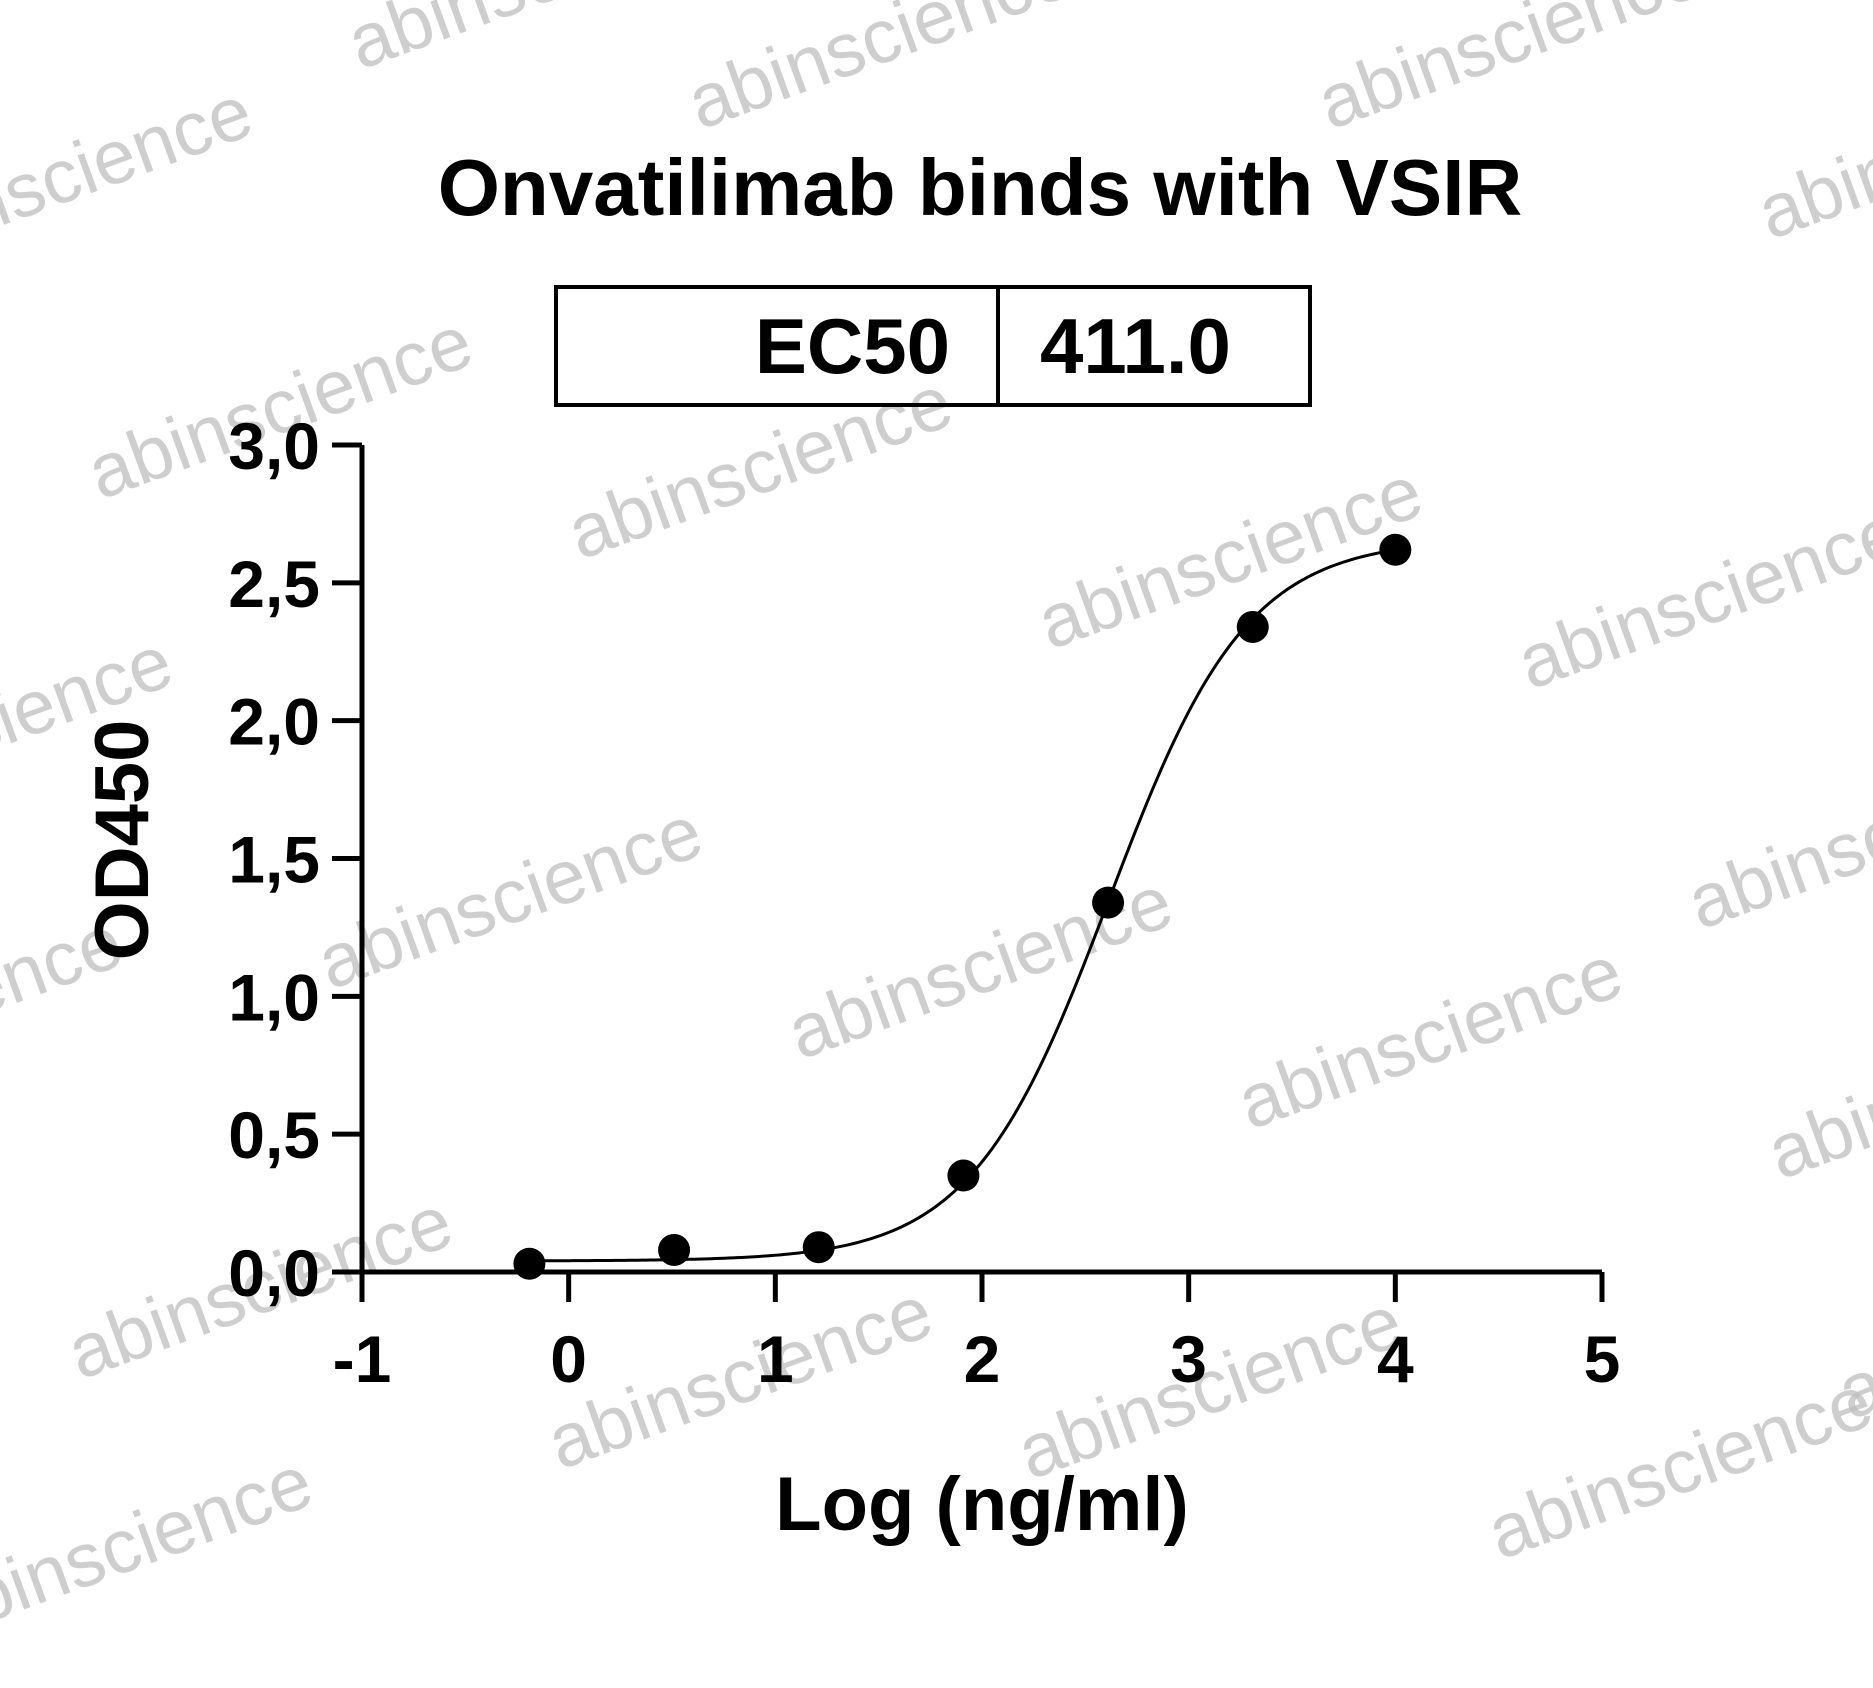 Image resolution: width=1873 pixels, height=1688 pixels. What do you see at coordinates (1602, 1359) in the screenshot?
I see `x-tick-label: 5` at bounding box center [1602, 1359].